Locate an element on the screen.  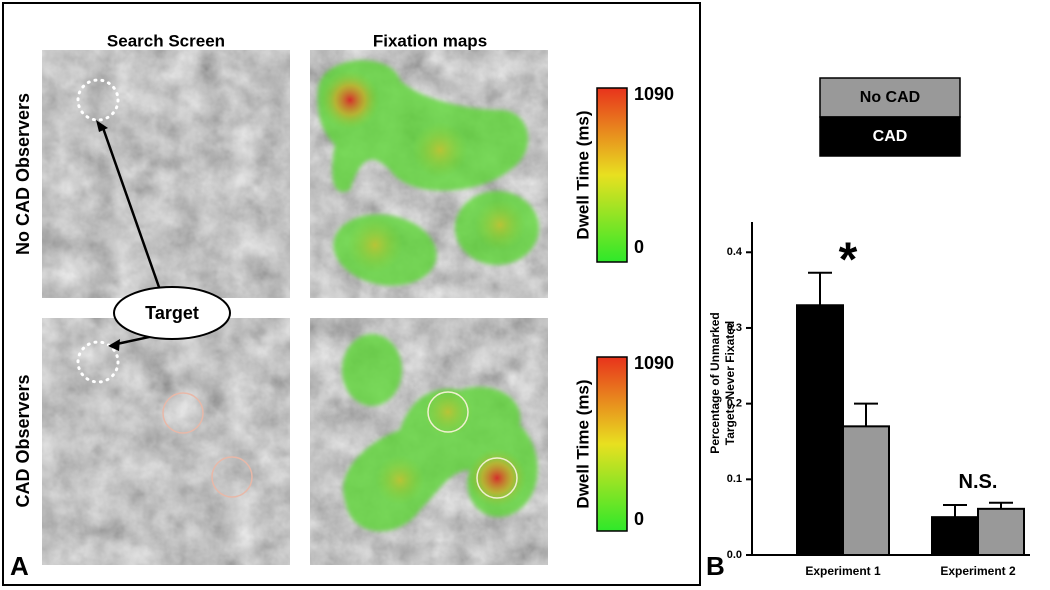
row-title: CAD Observers is located at coordinates (23, 440).